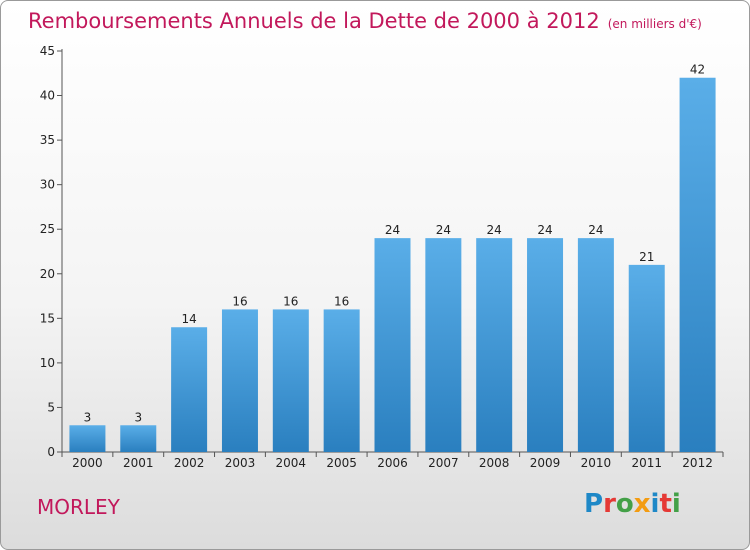 Image resolution: width=750 pixels, height=550 pixels. What do you see at coordinates (697, 463) in the screenshot?
I see `x-tick-label: 2012` at bounding box center [697, 463].